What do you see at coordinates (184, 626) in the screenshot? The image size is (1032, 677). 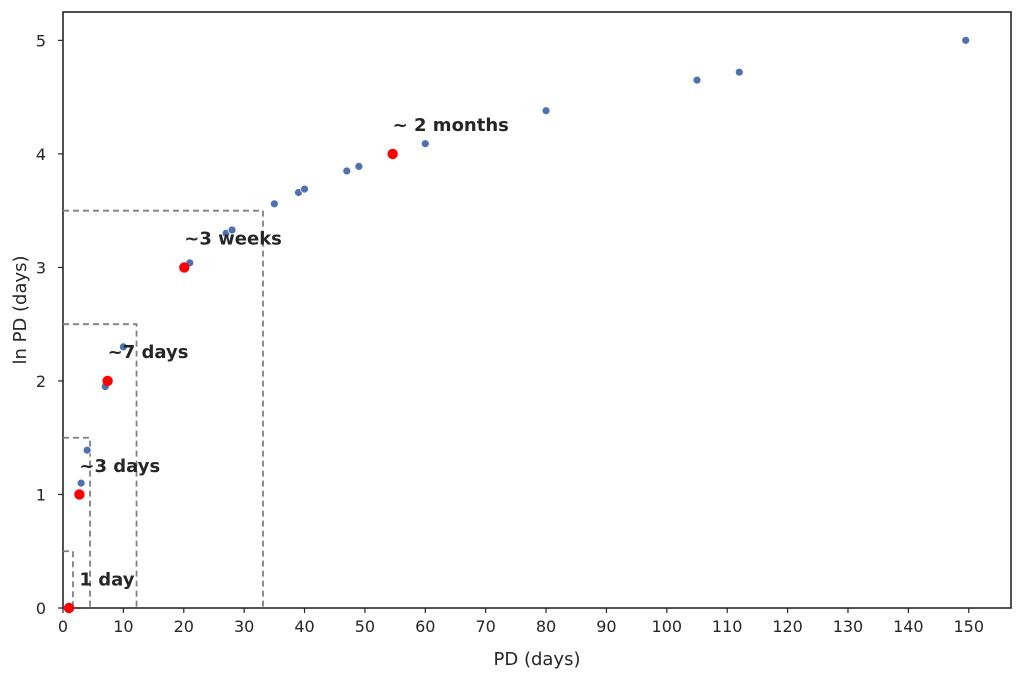 I see `x-tick-label-2: 20` at bounding box center [184, 626].